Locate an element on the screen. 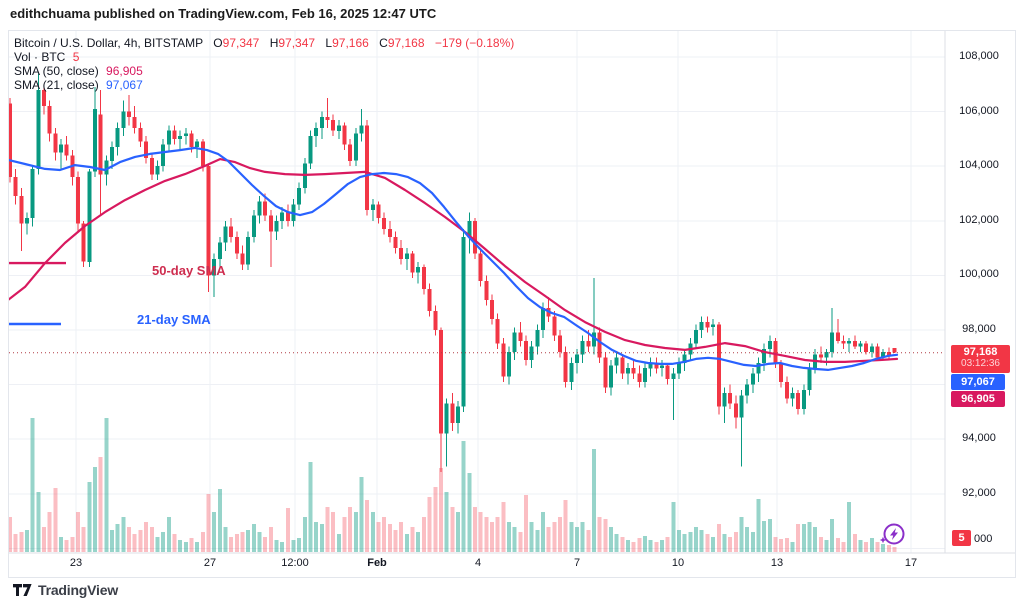 This screenshot has width=1024, height=608. price-tick-label: 104,000 is located at coordinates (979, 165).